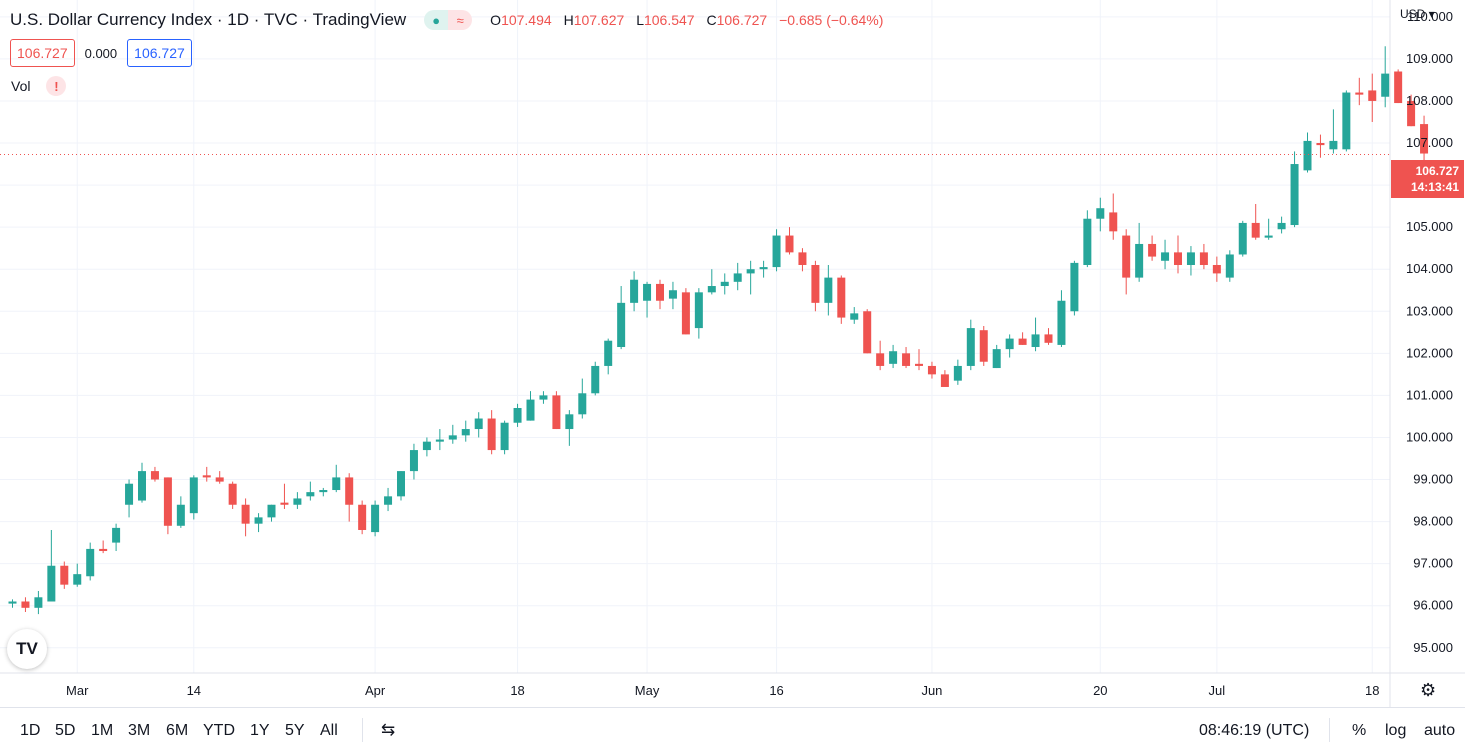 The height and width of the screenshot is (748, 1465). What do you see at coordinates (1429, 100) in the screenshot?
I see `y-tick-label: 108.000` at bounding box center [1429, 100].